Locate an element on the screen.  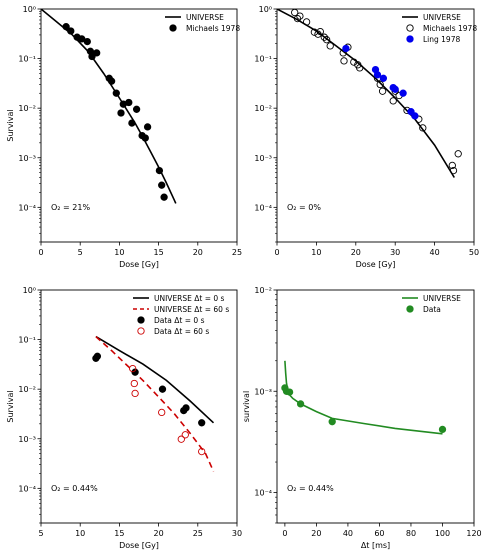
x-tick-label: 15 is located at coordinates (119, 533).